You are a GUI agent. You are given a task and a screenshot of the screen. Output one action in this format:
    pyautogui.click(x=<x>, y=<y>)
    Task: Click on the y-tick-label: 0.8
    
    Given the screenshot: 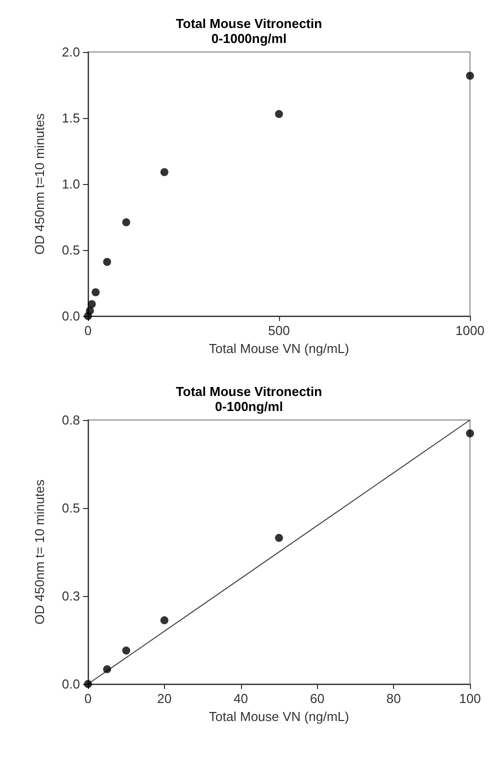 What is the action you would take?
    pyautogui.click(x=71, y=420)
    